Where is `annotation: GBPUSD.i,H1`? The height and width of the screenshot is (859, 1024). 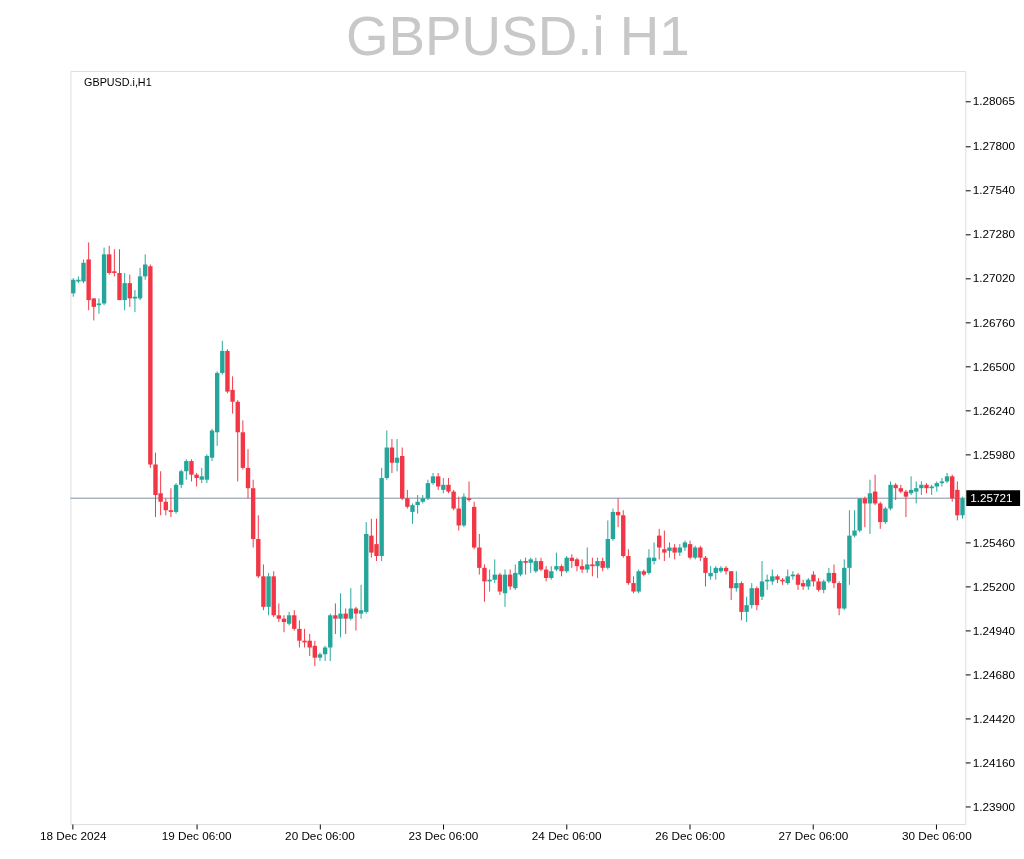
annotation: GBPUSD.i,H1 is located at coordinates (118, 81).